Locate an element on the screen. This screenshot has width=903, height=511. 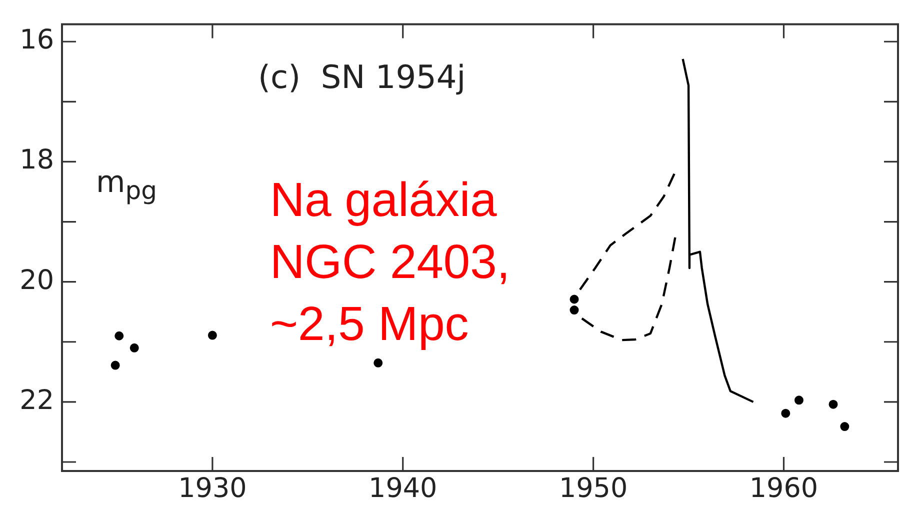
text: (c) SN 1954j is located at coordinates (362, 77).